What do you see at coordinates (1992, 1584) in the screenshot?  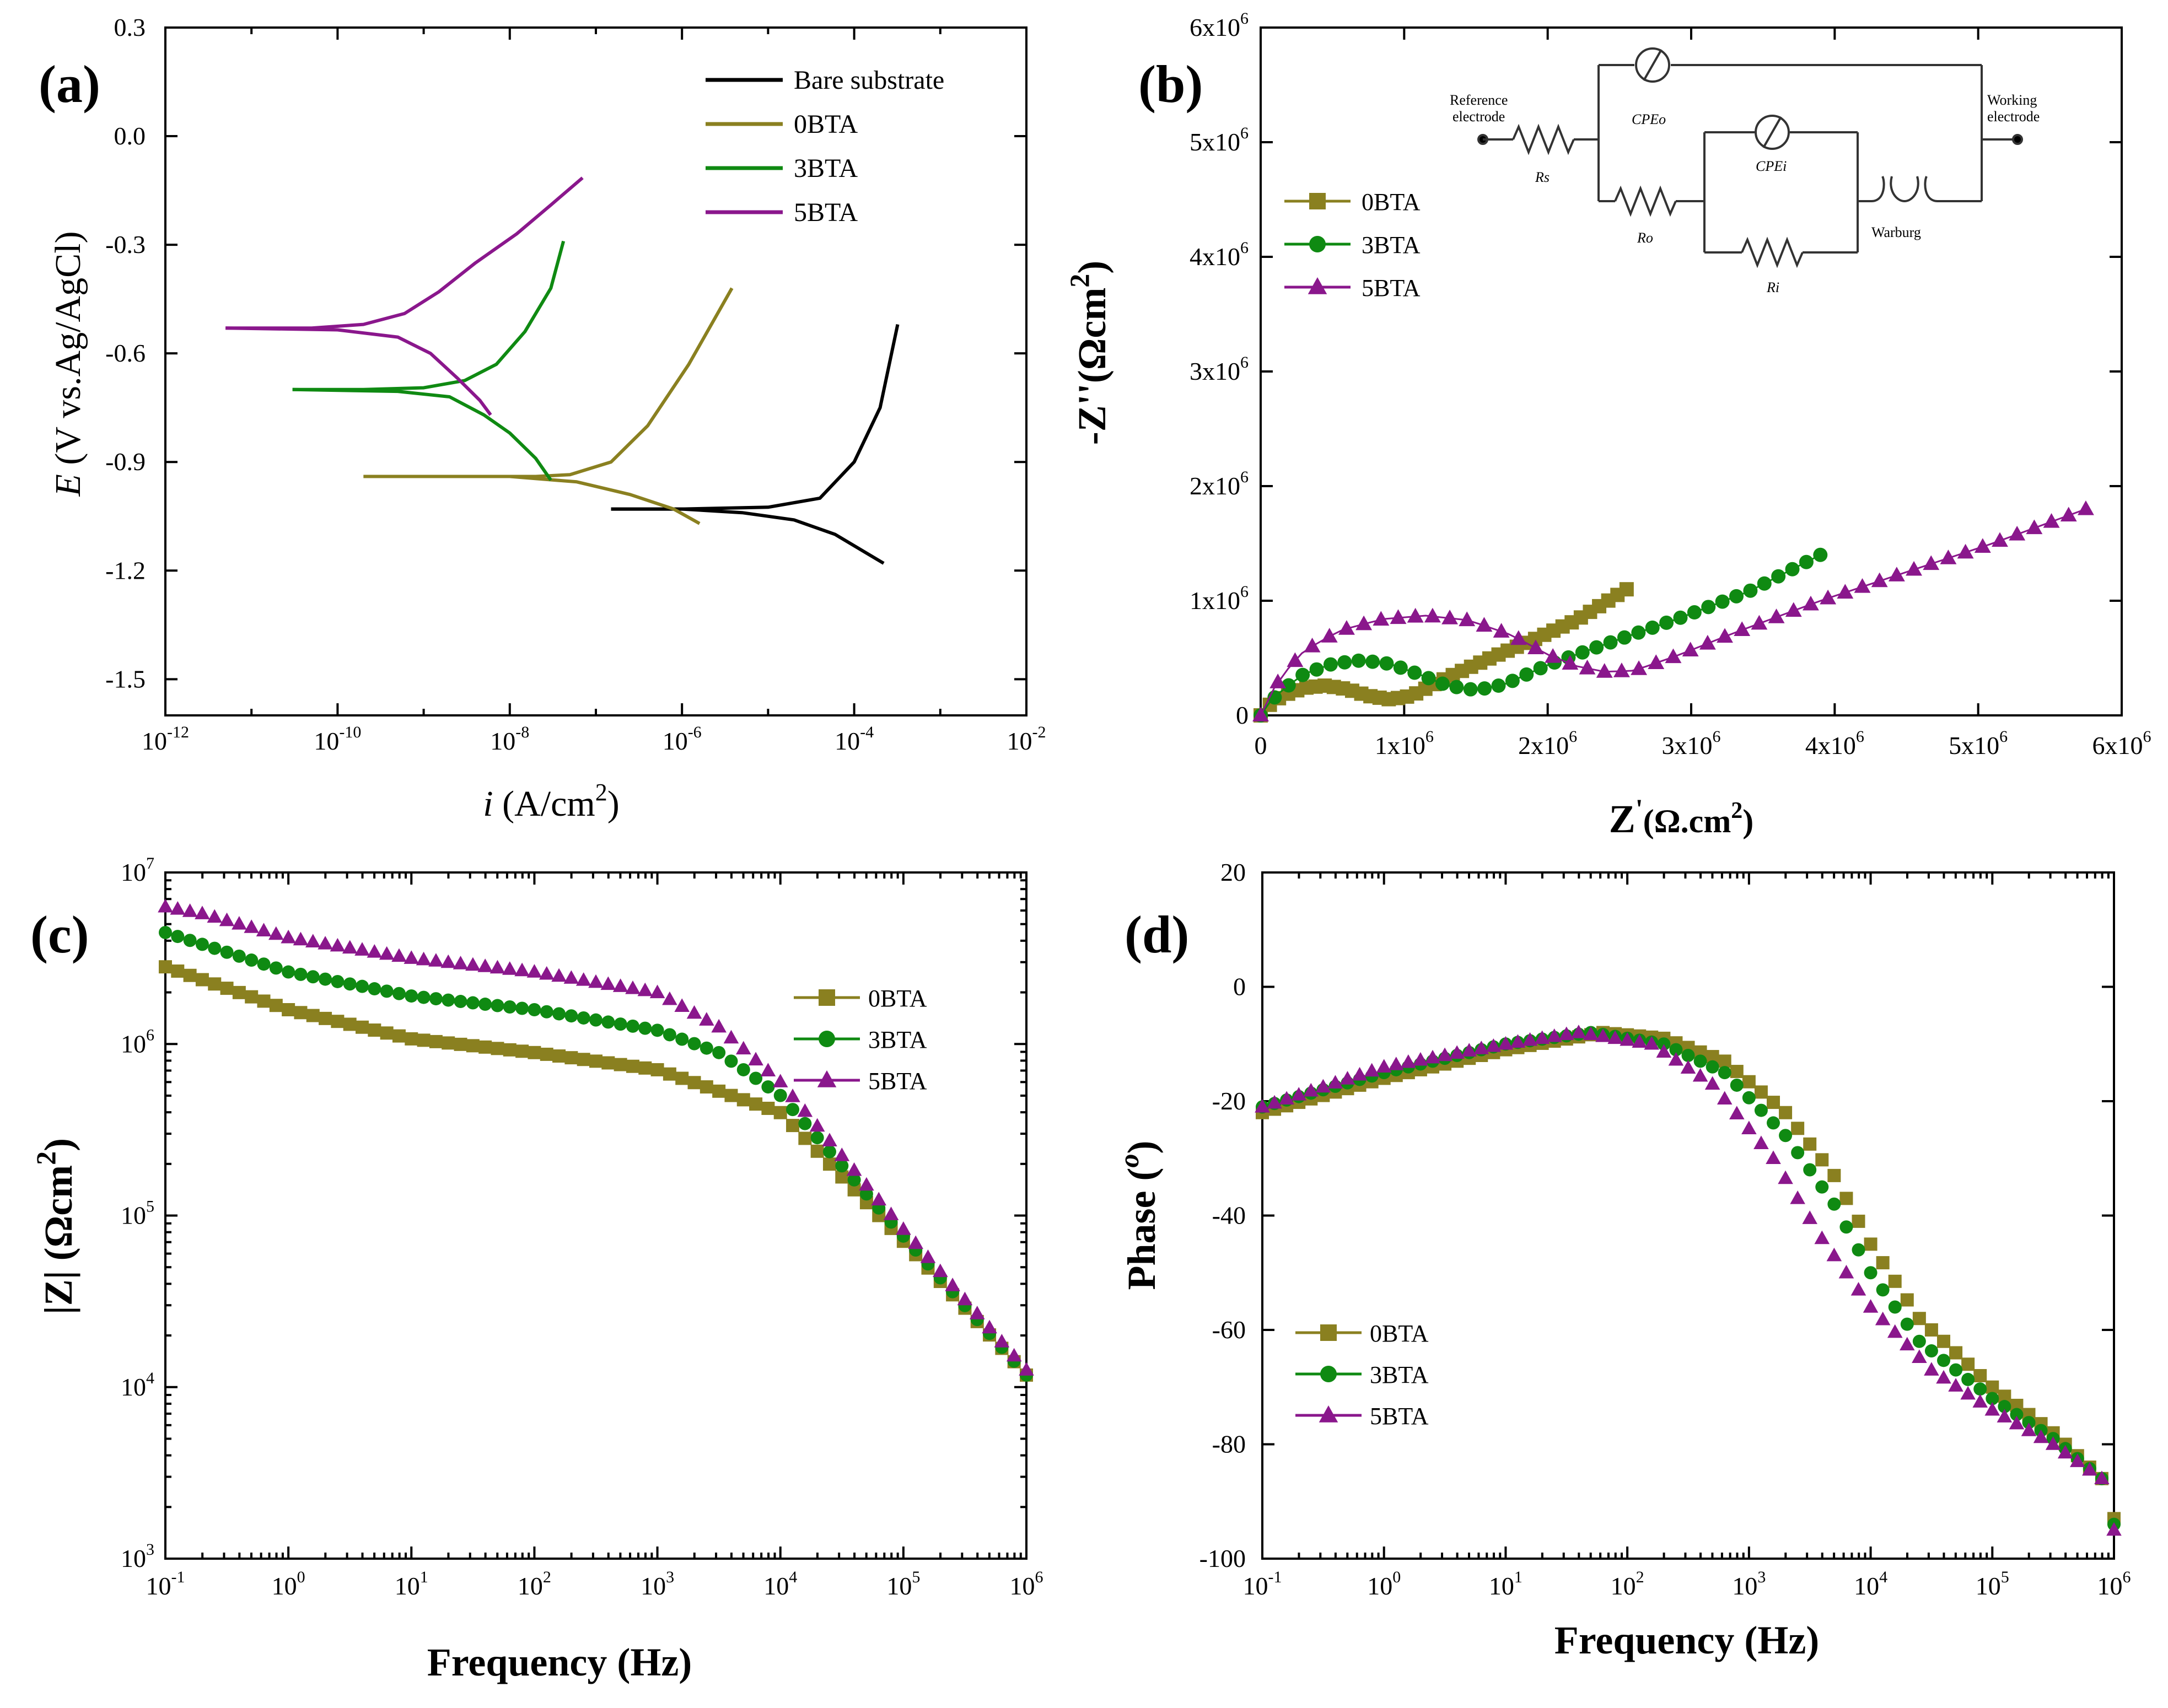 I see `panel-d-x-tick-label: 10⁵` at bounding box center [1992, 1584].